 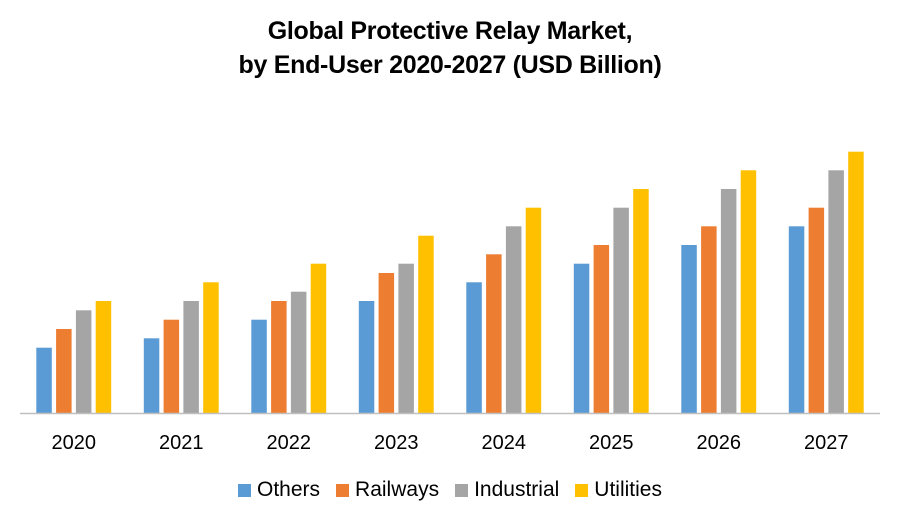 What do you see at coordinates (582, 490) in the screenshot?
I see `legend-swatch-utilities` at bounding box center [582, 490].